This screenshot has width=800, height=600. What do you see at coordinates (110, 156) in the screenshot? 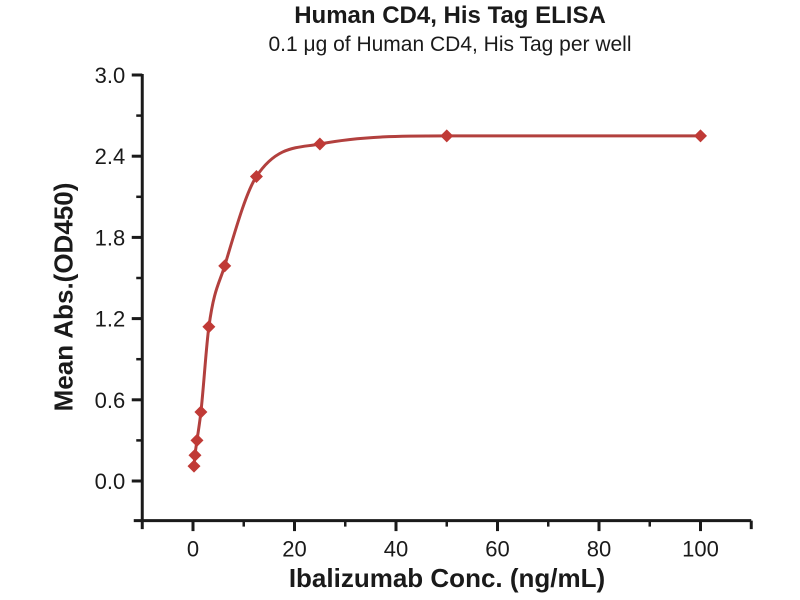
I see `y-tick-label: 2.4` at bounding box center [110, 156].